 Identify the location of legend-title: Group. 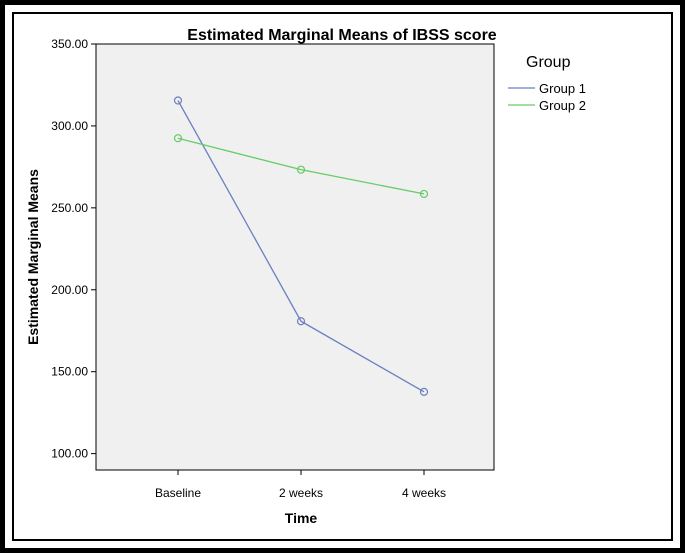
(548, 62).